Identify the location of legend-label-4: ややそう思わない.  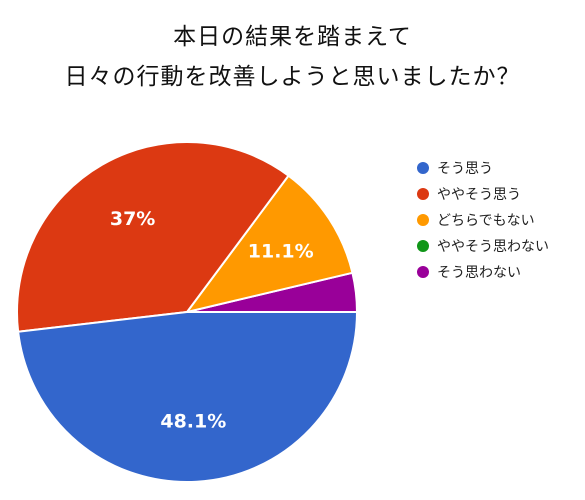
(493, 247).